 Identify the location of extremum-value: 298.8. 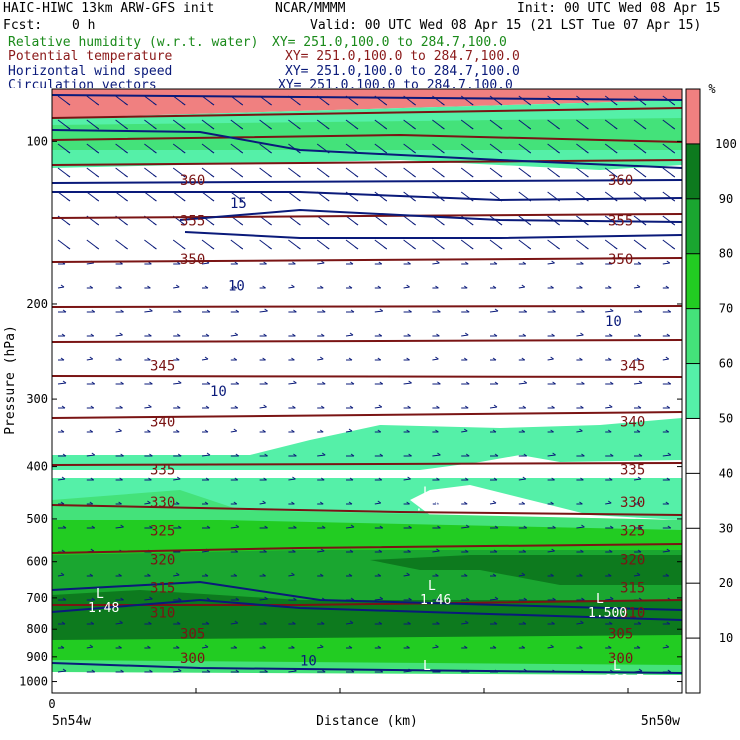
(434, 680).